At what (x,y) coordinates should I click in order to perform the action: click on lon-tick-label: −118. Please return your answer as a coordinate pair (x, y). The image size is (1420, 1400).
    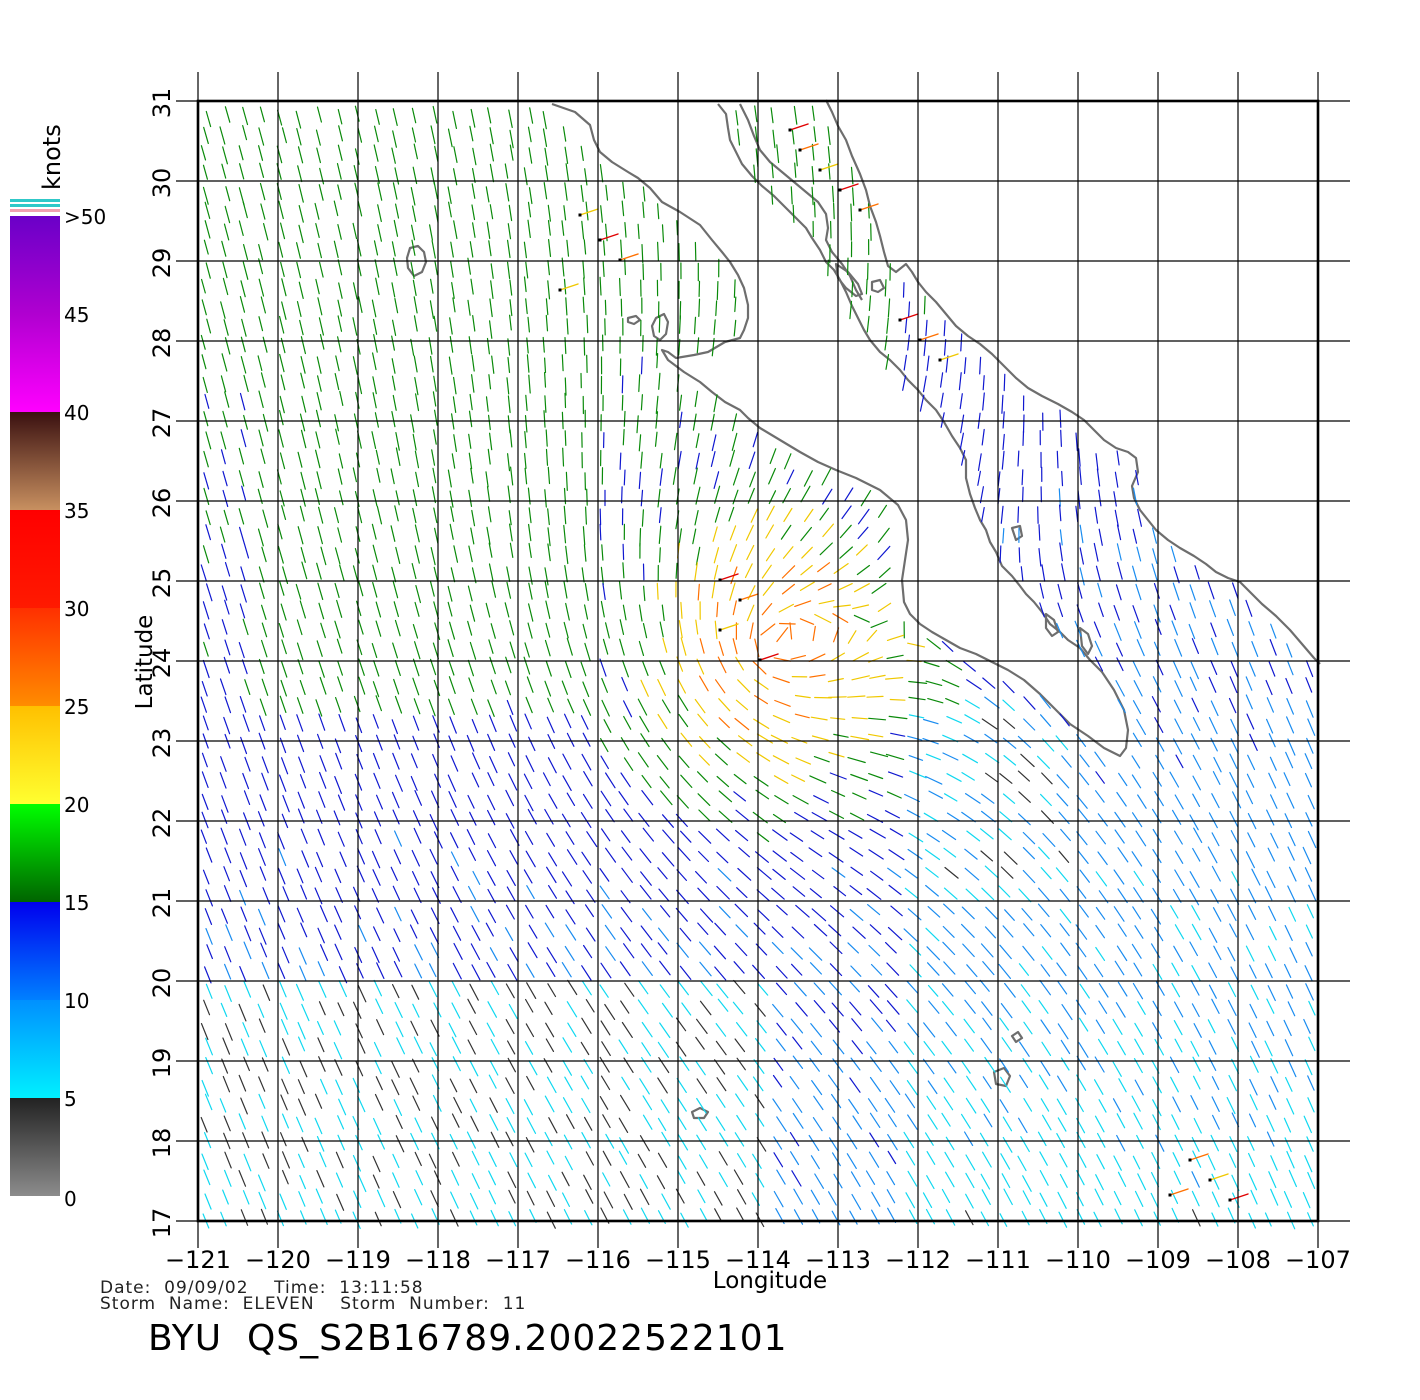
    Looking at the image, I should click on (438, 1260).